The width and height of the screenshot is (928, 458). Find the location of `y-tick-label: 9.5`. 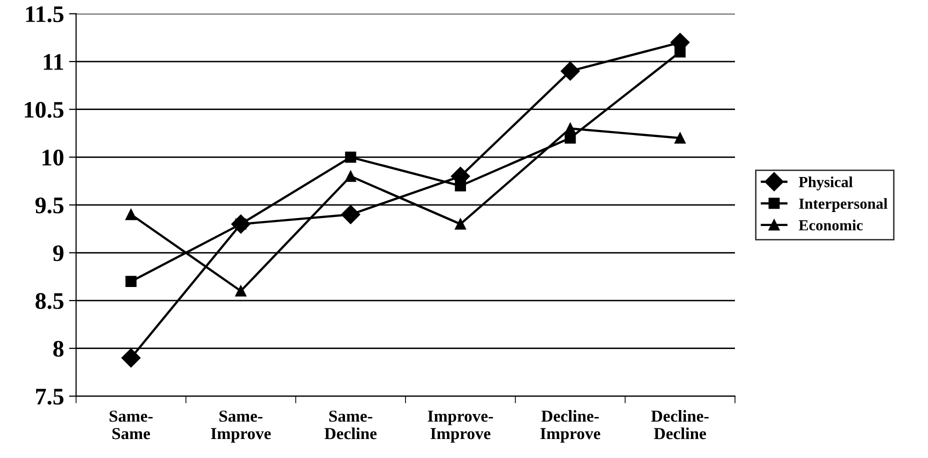

y-tick-label: 9.5 is located at coordinates (49, 206).